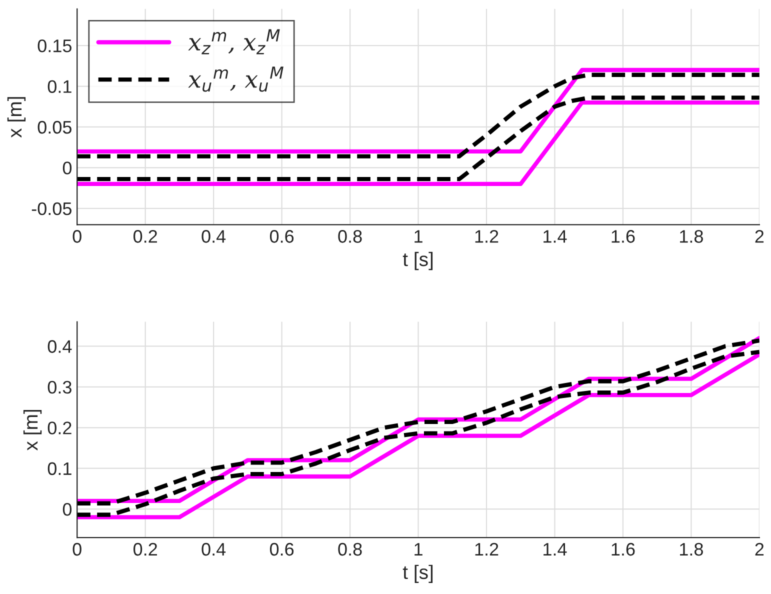 This screenshot has width=771, height=594. What do you see at coordinates (55, 127) in the screenshot?
I see `y-tick-label: 0.05` at bounding box center [55, 127].